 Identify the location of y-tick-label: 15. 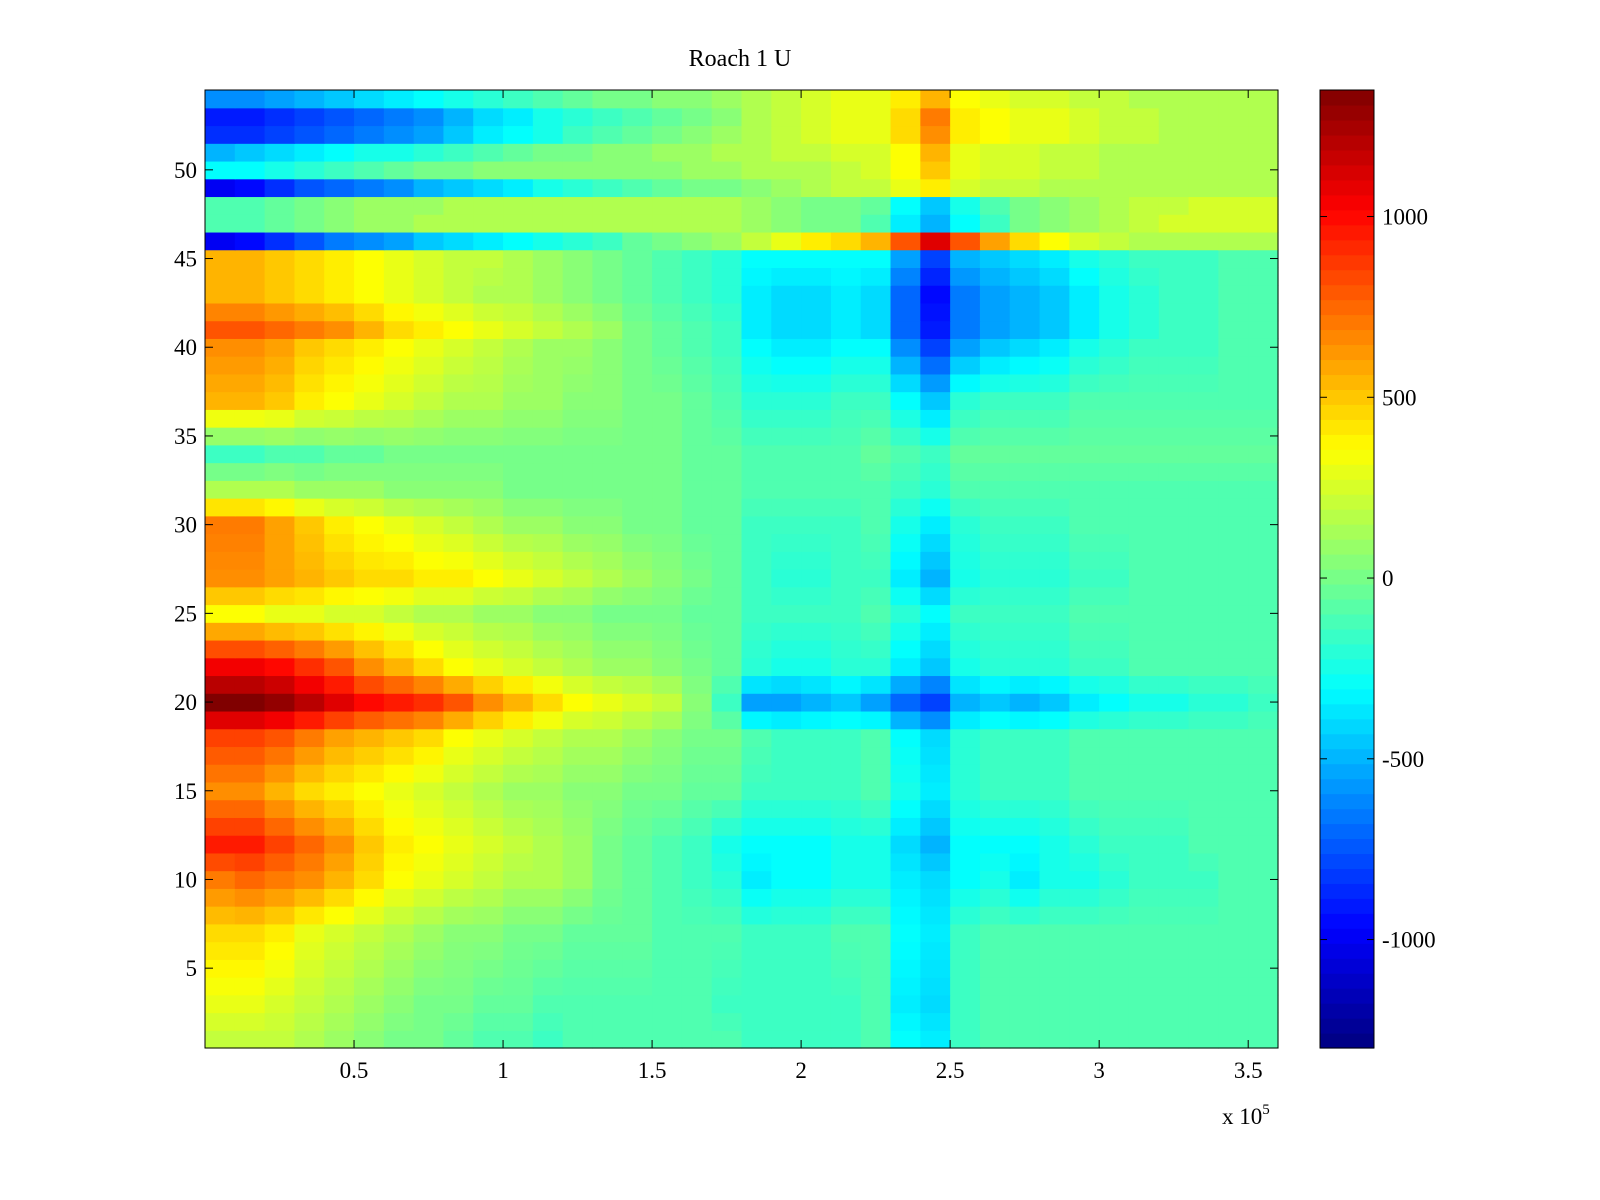
(185, 791).